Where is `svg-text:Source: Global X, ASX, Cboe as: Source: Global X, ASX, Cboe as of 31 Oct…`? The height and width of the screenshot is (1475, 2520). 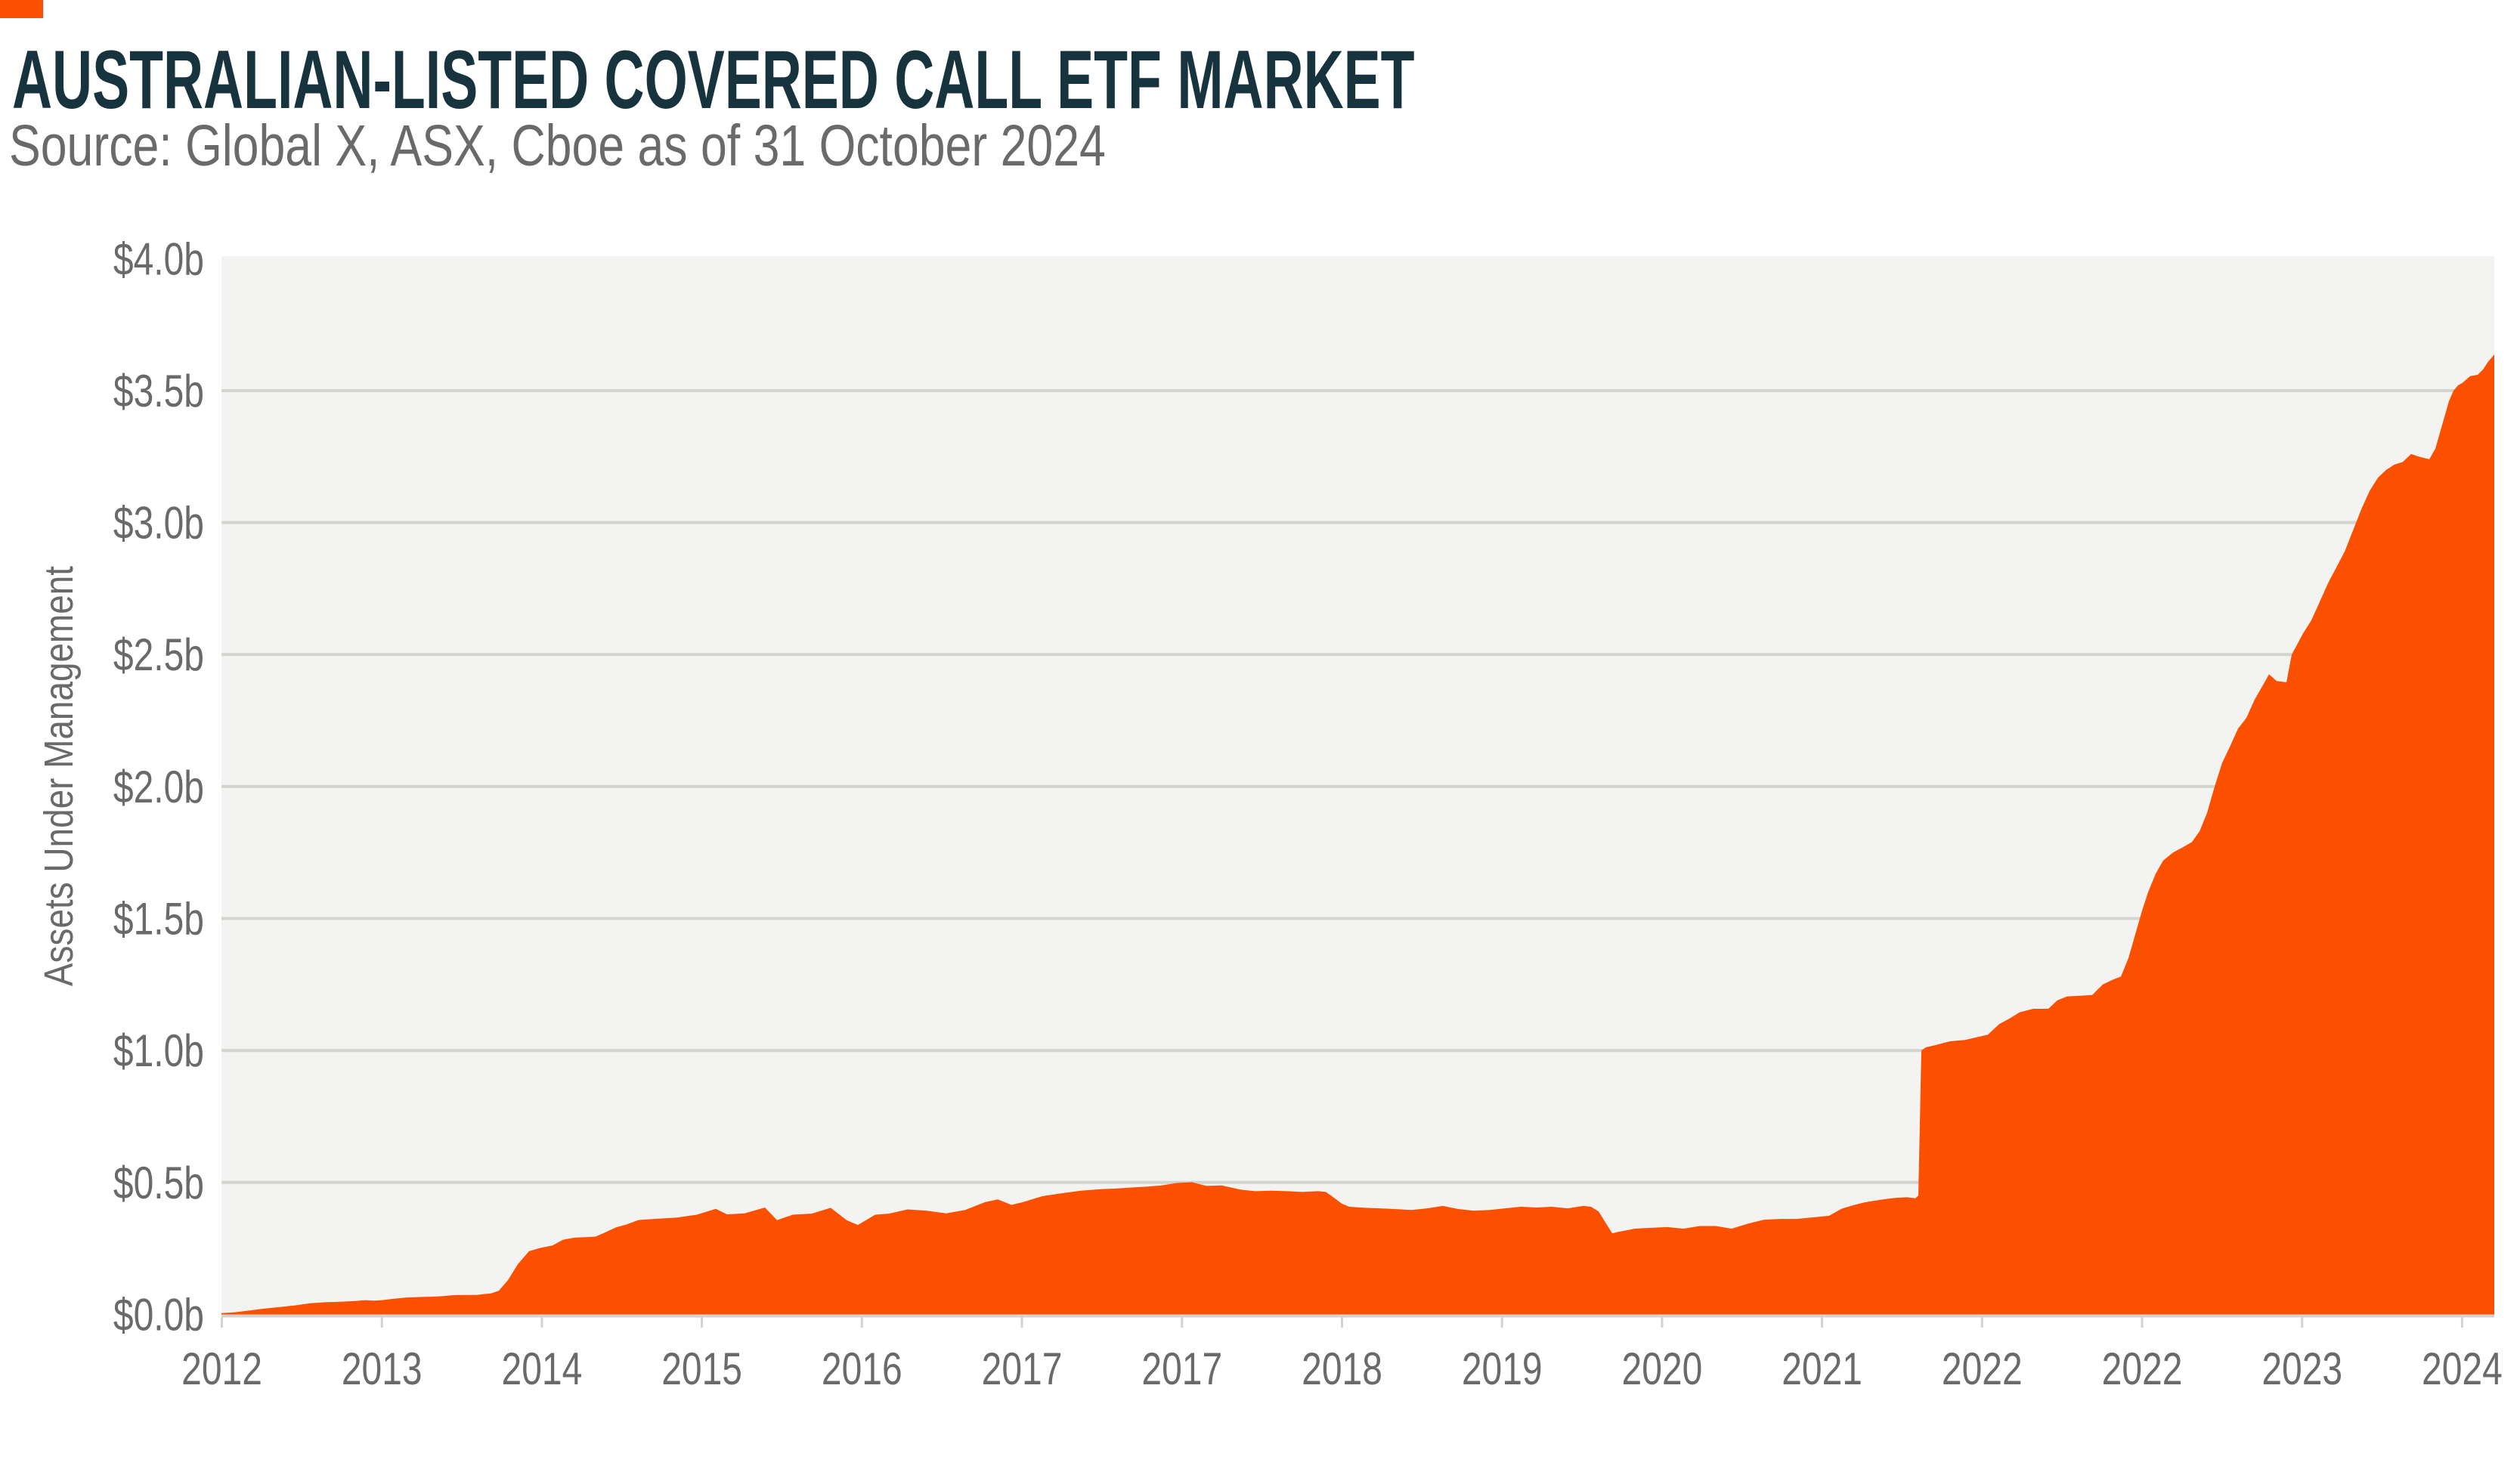
svg-text:Source: Global X, ASX, Cboe as: Source: Global X, ASX, Cboe as of 31 Oct… is located at coordinates (557, 145).